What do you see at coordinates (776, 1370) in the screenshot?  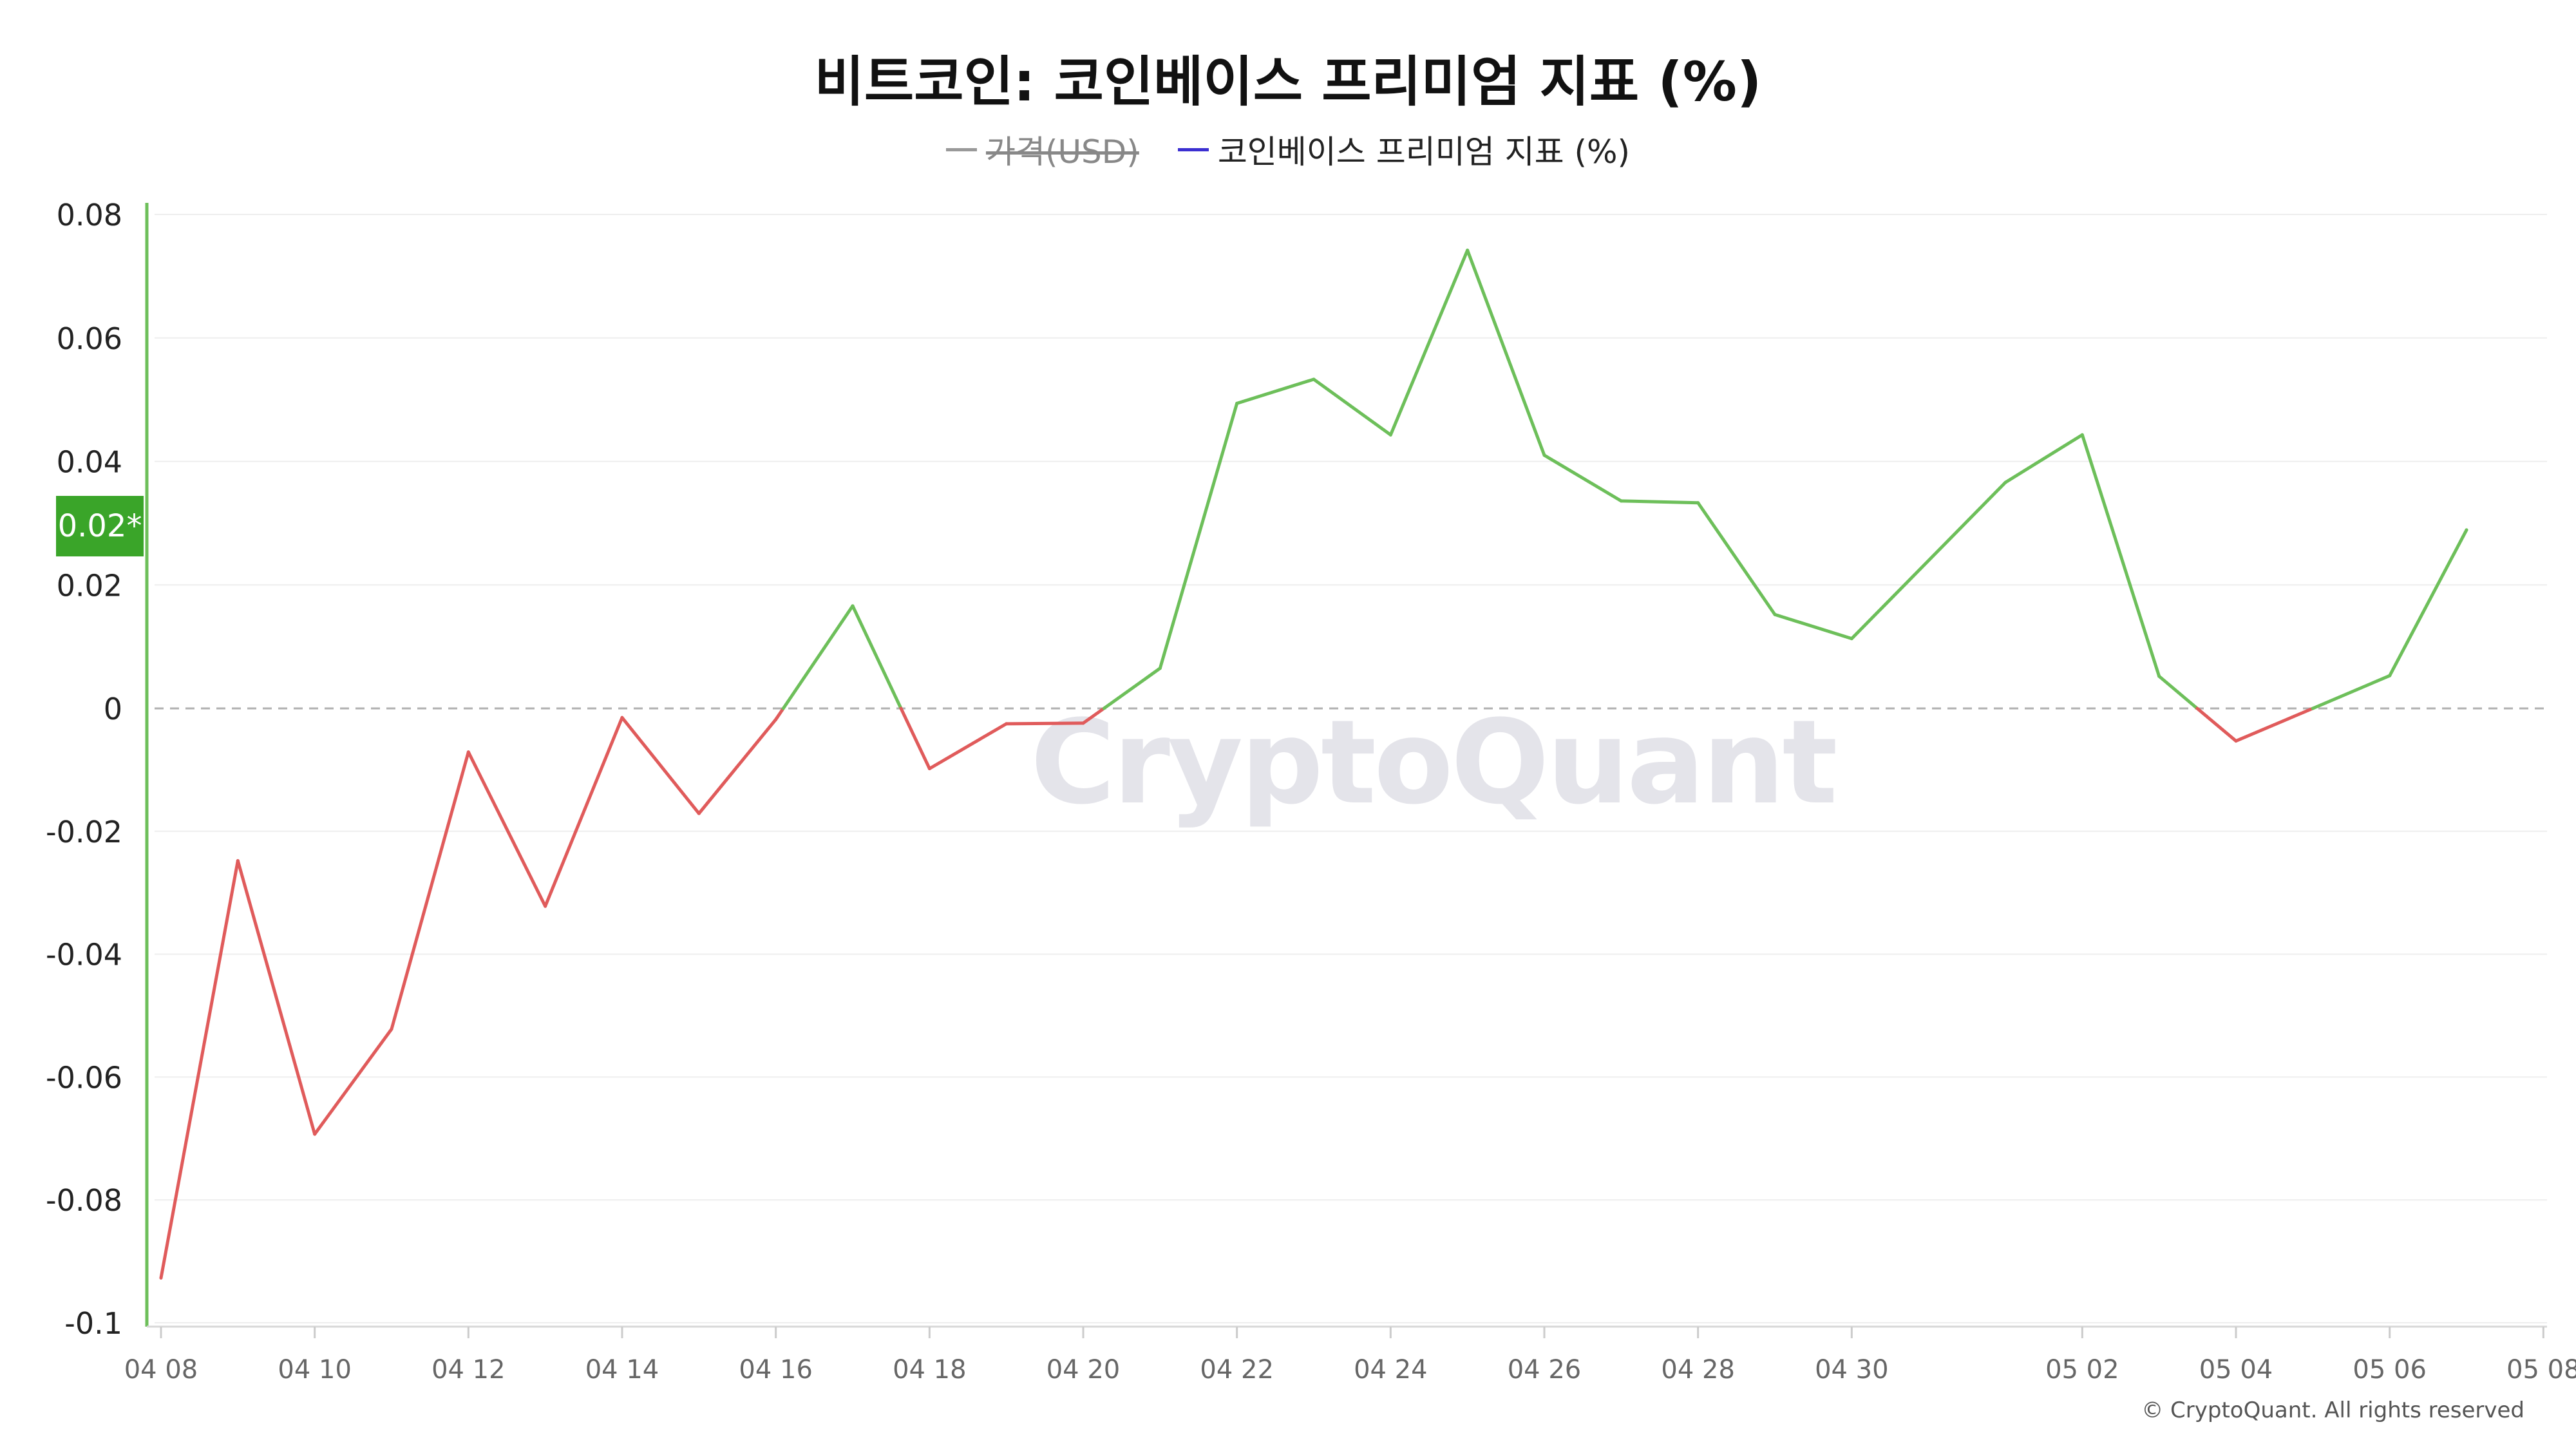 I see `x-tick-label: 04 16` at bounding box center [776, 1370].